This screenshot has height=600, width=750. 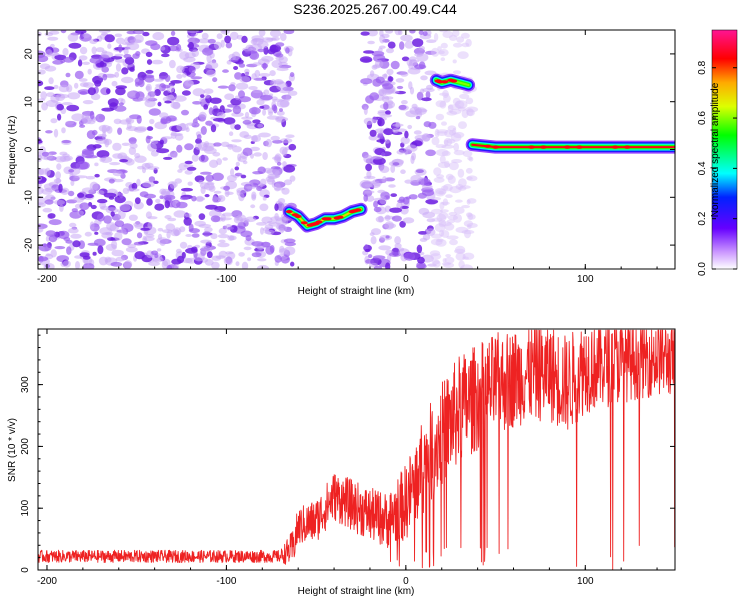 What do you see at coordinates (570, 146) in the screenshot?
I see `signal-track-c` at bounding box center [570, 146].